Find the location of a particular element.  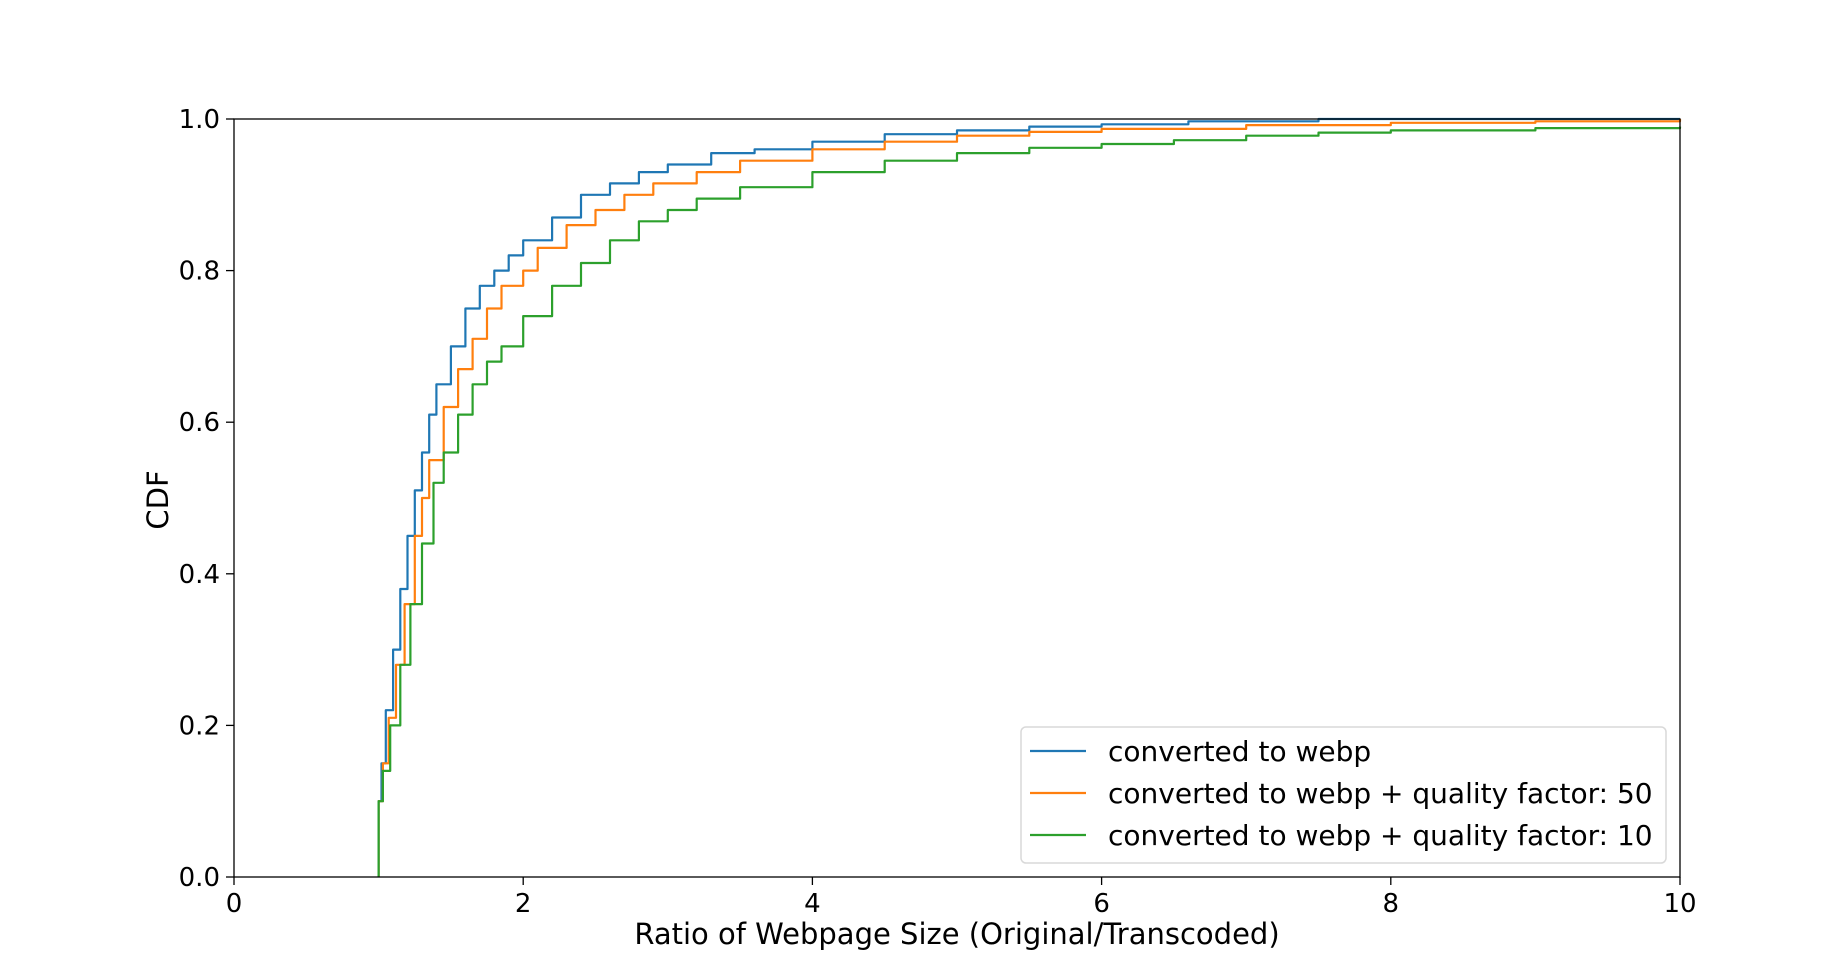

x-tick-label: 8 is located at coordinates (1391, 904).